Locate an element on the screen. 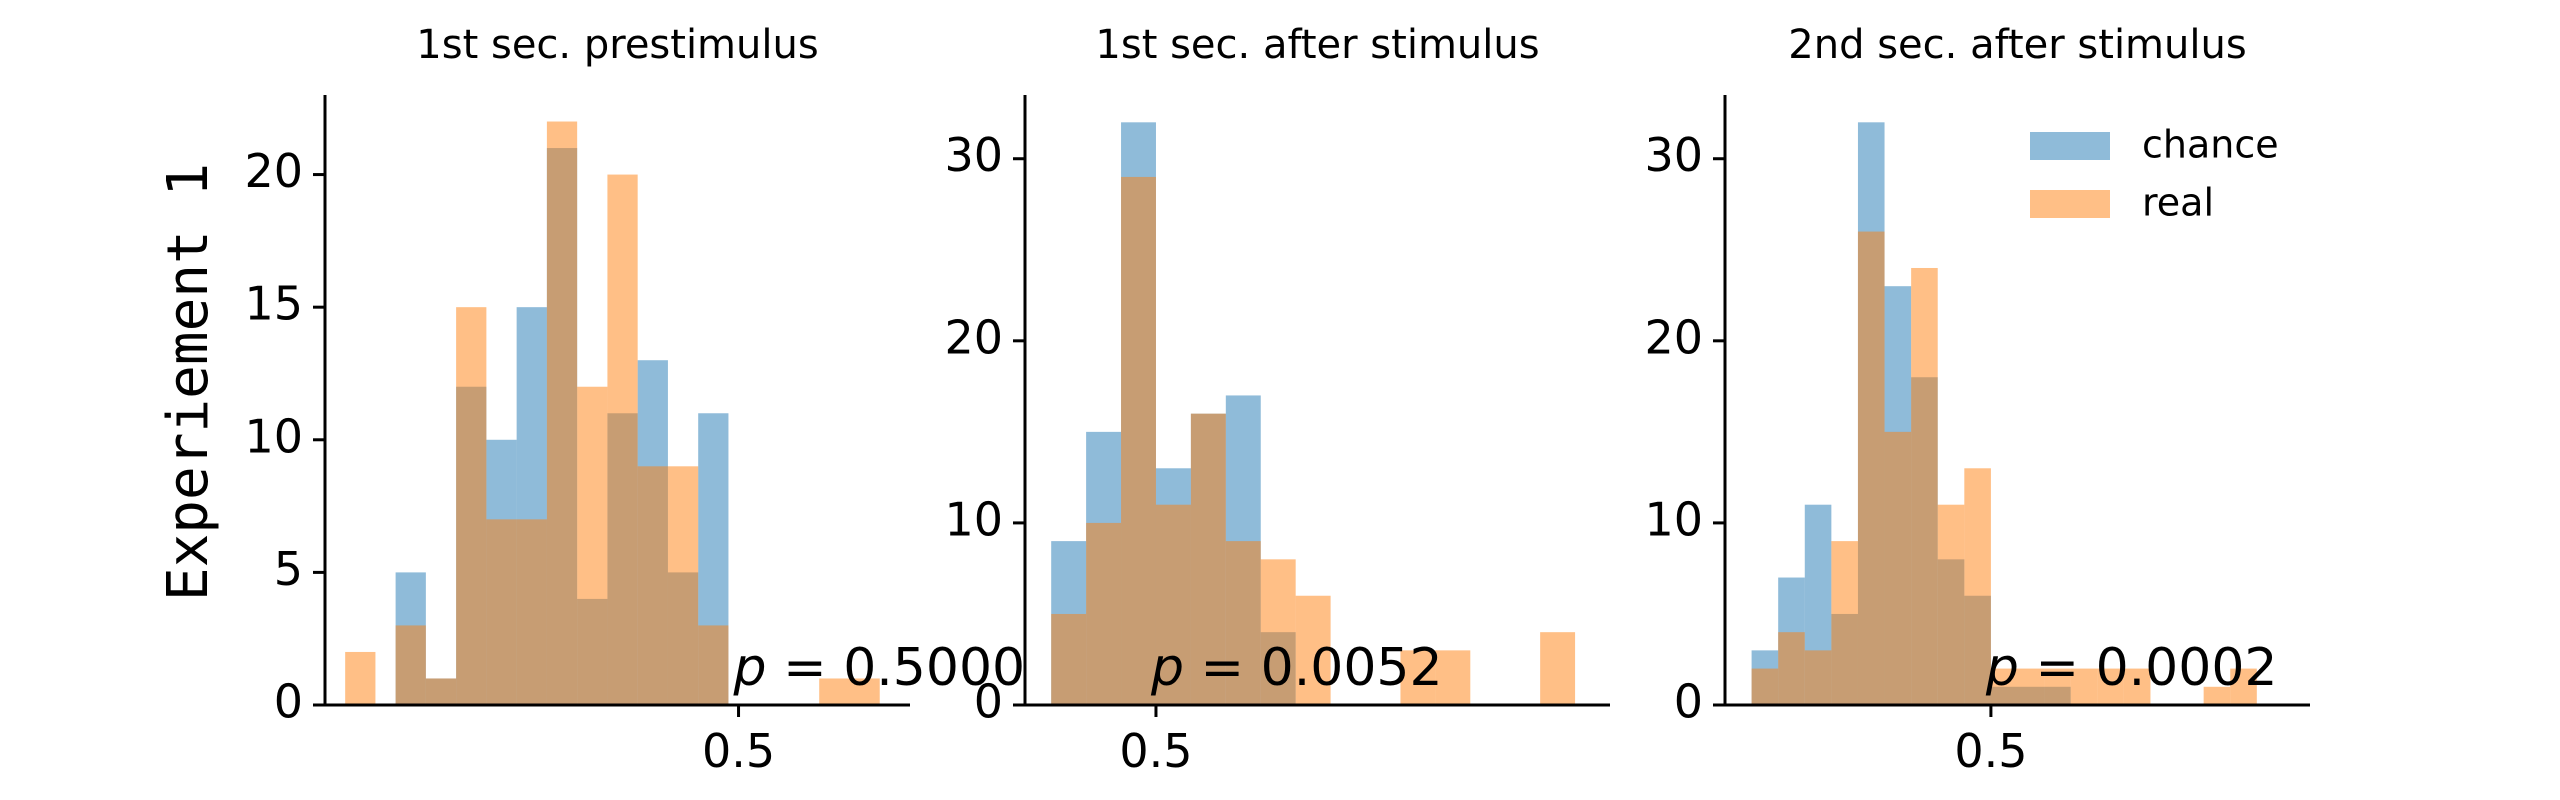 The image size is (2560, 800). legend-label-real: real is located at coordinates (2178, 203).